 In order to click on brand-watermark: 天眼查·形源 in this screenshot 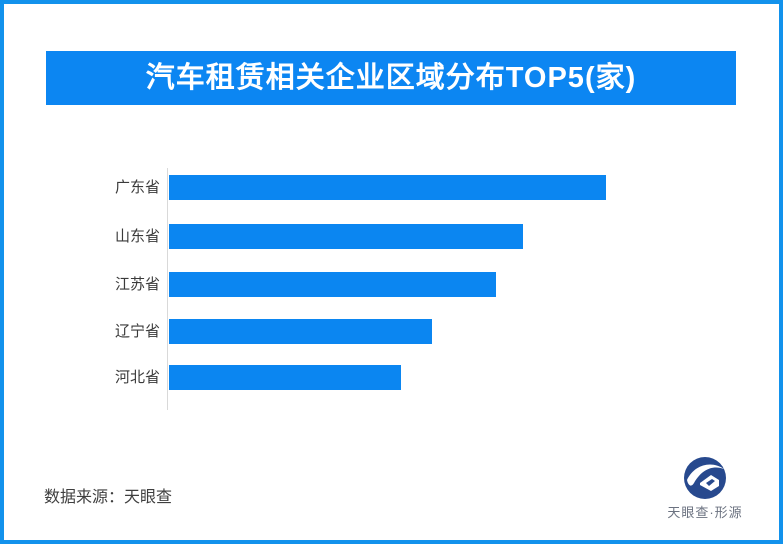, I will do `click(705, 492)`.